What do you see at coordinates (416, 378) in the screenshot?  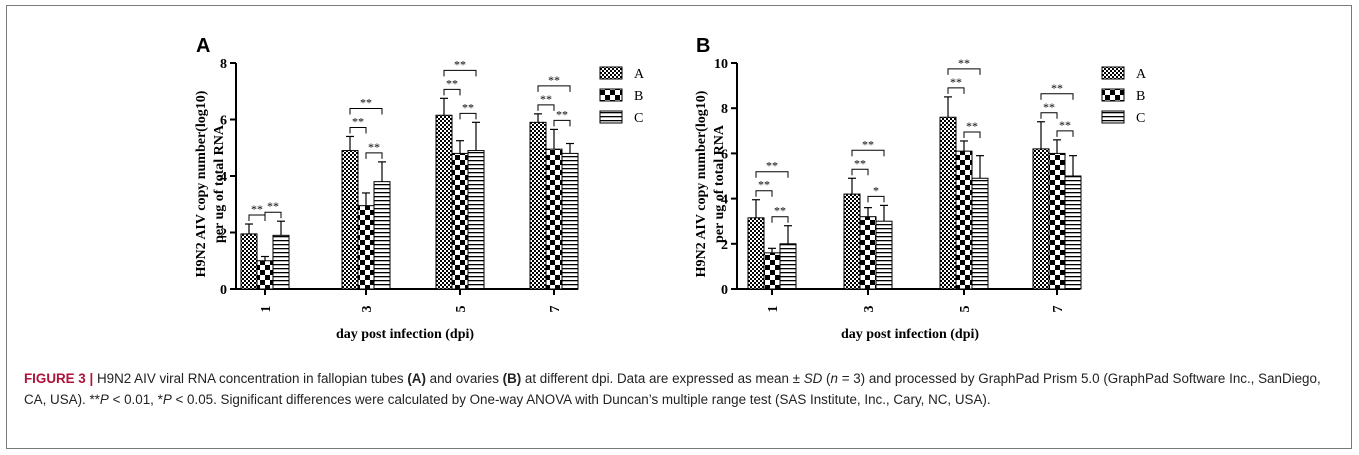 I see `caption-panel-a-ref: (A)` at bounding box center [416, 378].